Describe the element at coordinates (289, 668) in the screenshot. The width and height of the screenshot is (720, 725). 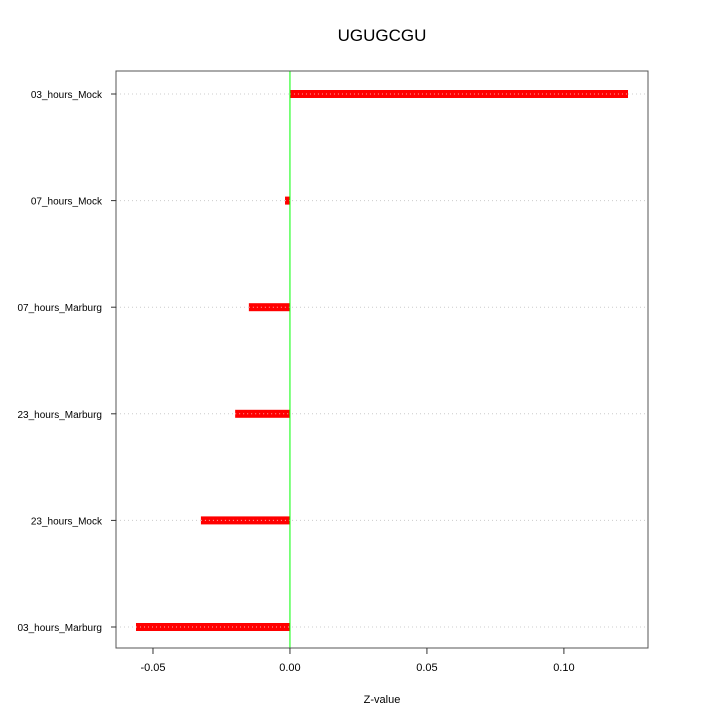
I see `x-tick-label: 0.00` at that location.